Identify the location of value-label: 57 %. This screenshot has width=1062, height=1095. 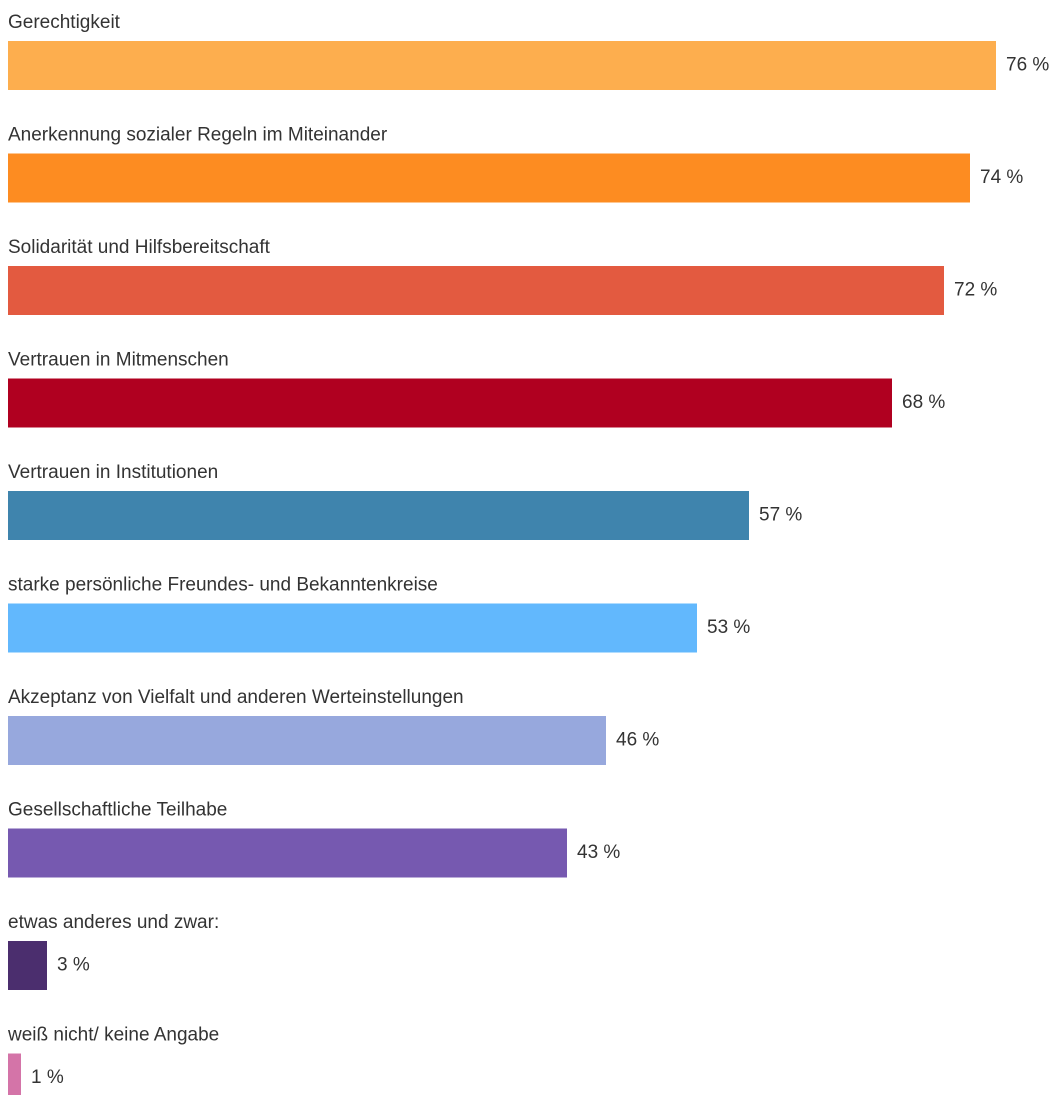
(780, 515).